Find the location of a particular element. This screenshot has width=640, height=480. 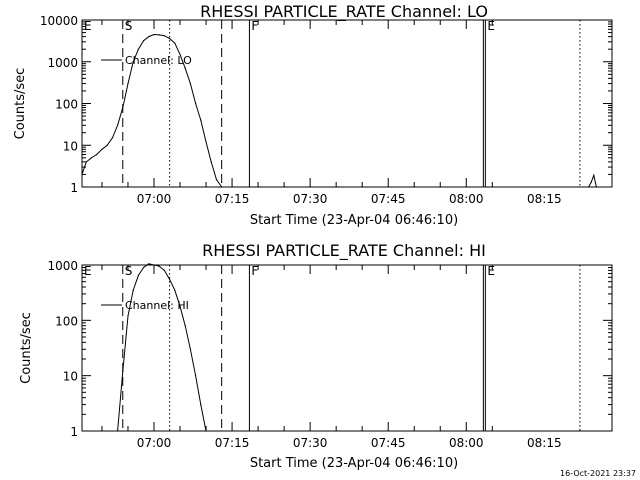

chart-title: RHESSI PARTICLE_RATE Channel: LO is located at coordinates (344, 12).